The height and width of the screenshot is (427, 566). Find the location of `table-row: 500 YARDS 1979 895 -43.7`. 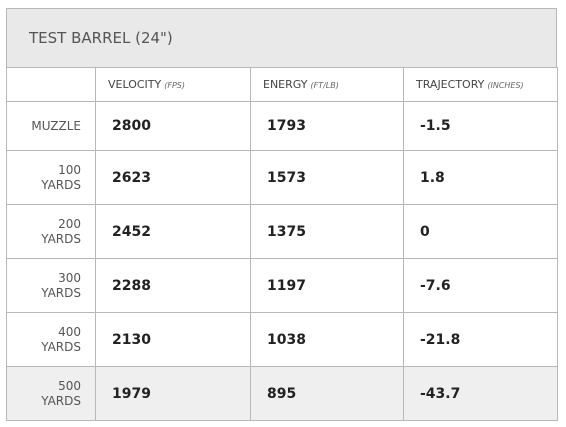

table-row: 500 YARDS 1979 895 -43.7 is located at coordinates (282, 393).